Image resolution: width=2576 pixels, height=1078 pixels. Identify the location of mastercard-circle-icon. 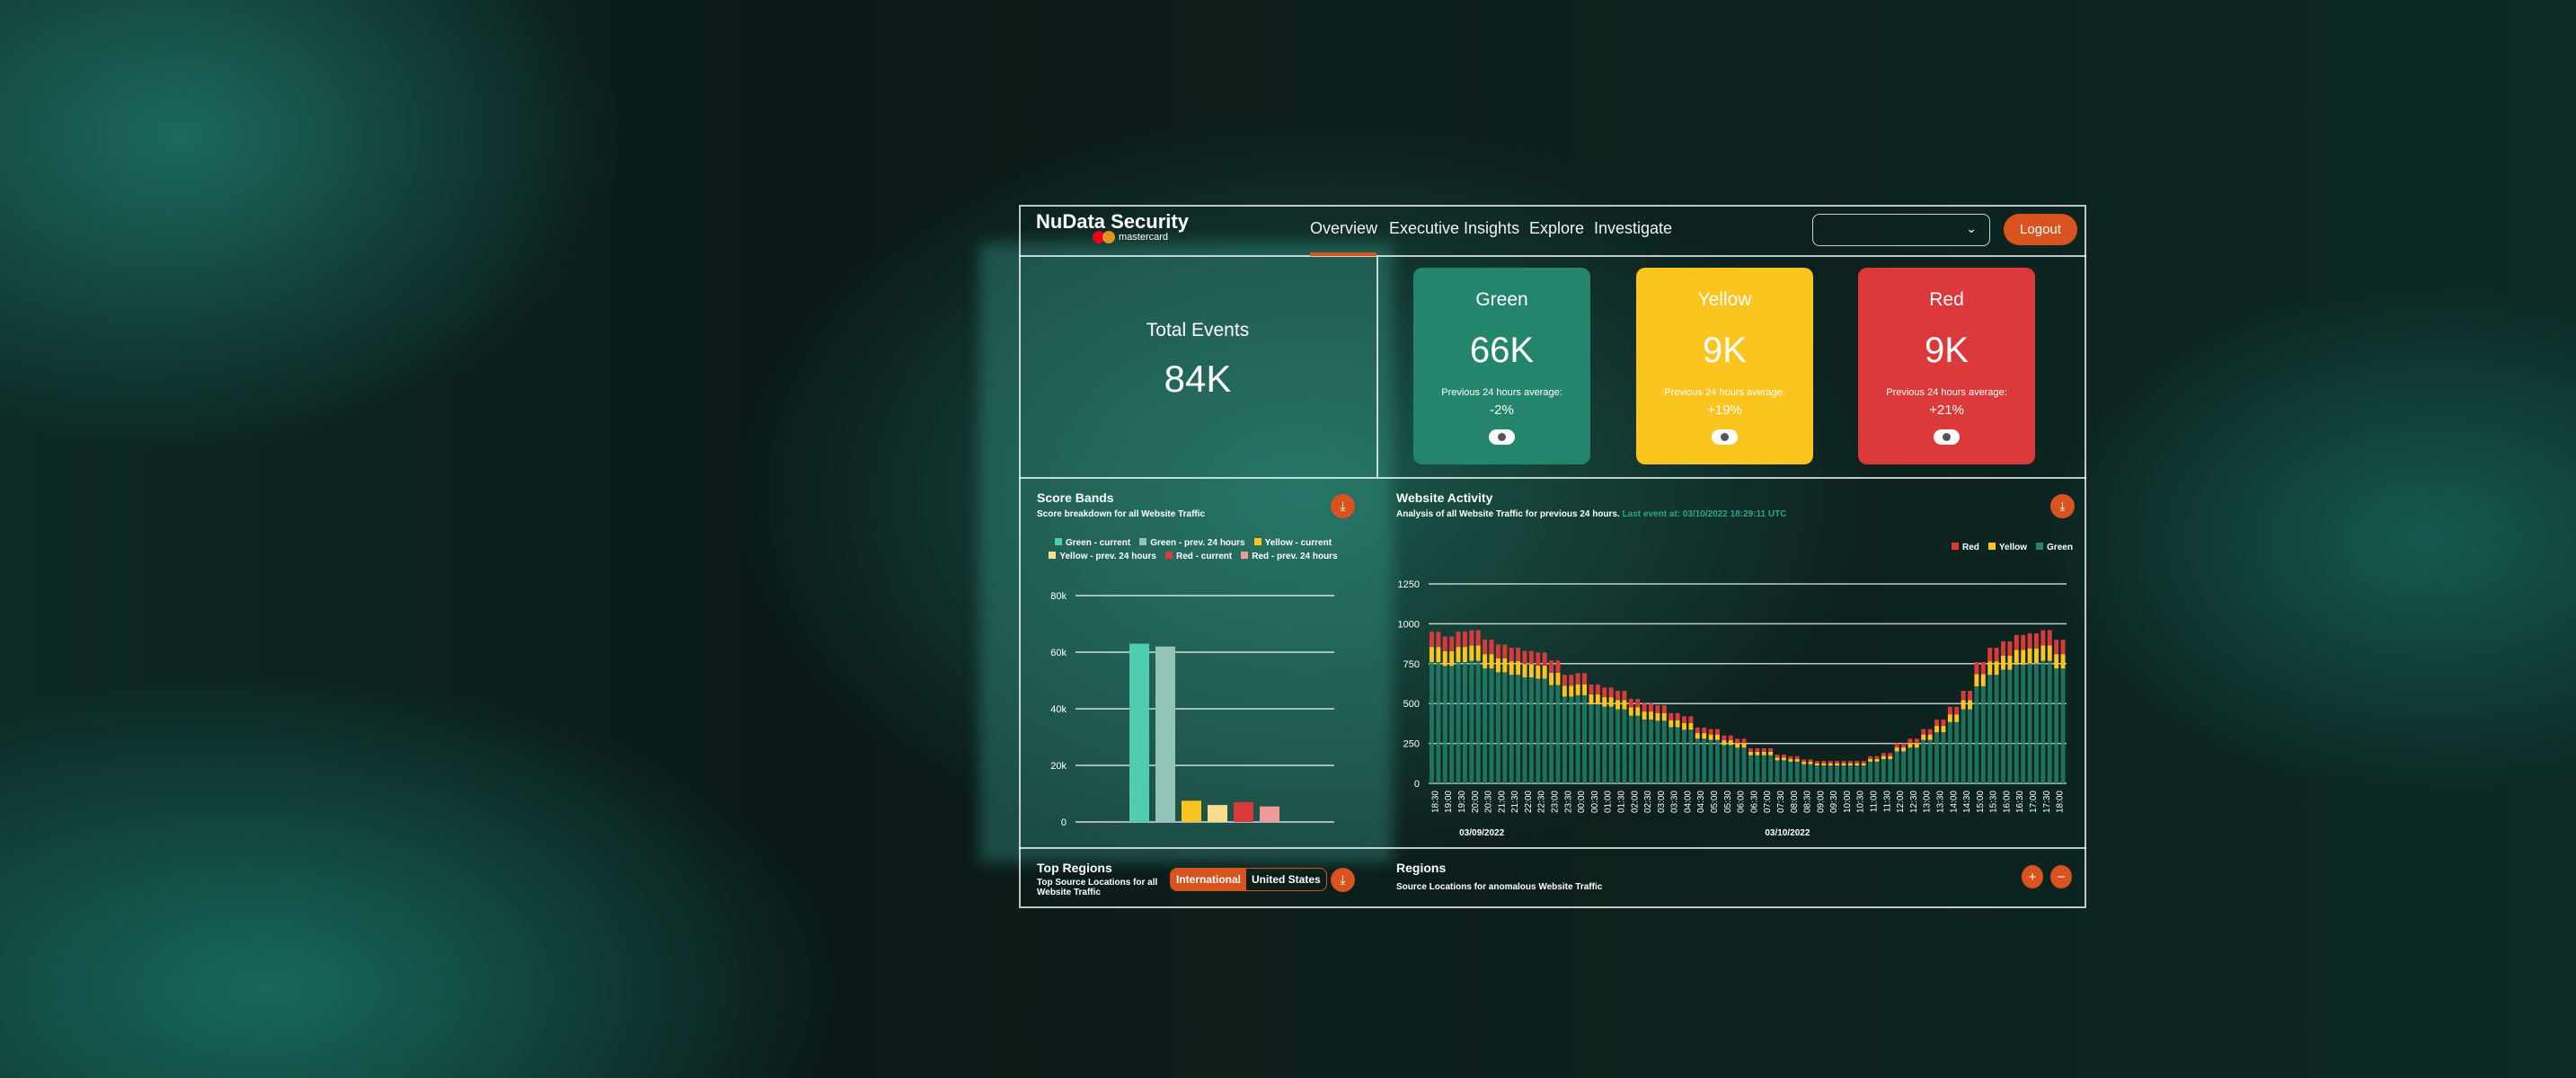
(1108, 237).